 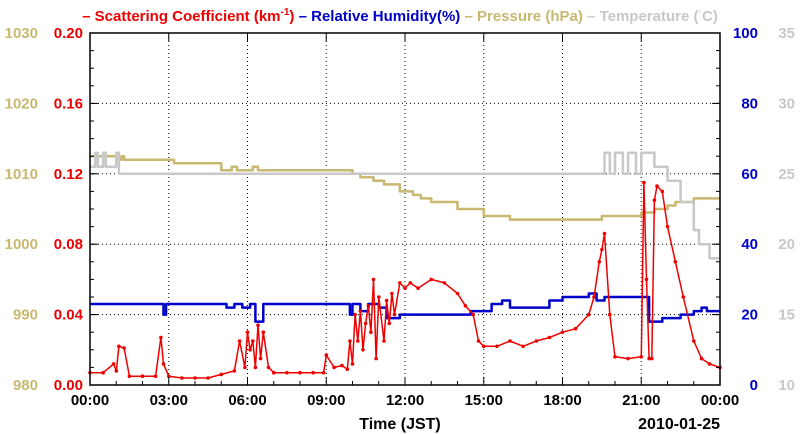 I want to click on x-tick-label: 15:00, so click(x=484, y=400).